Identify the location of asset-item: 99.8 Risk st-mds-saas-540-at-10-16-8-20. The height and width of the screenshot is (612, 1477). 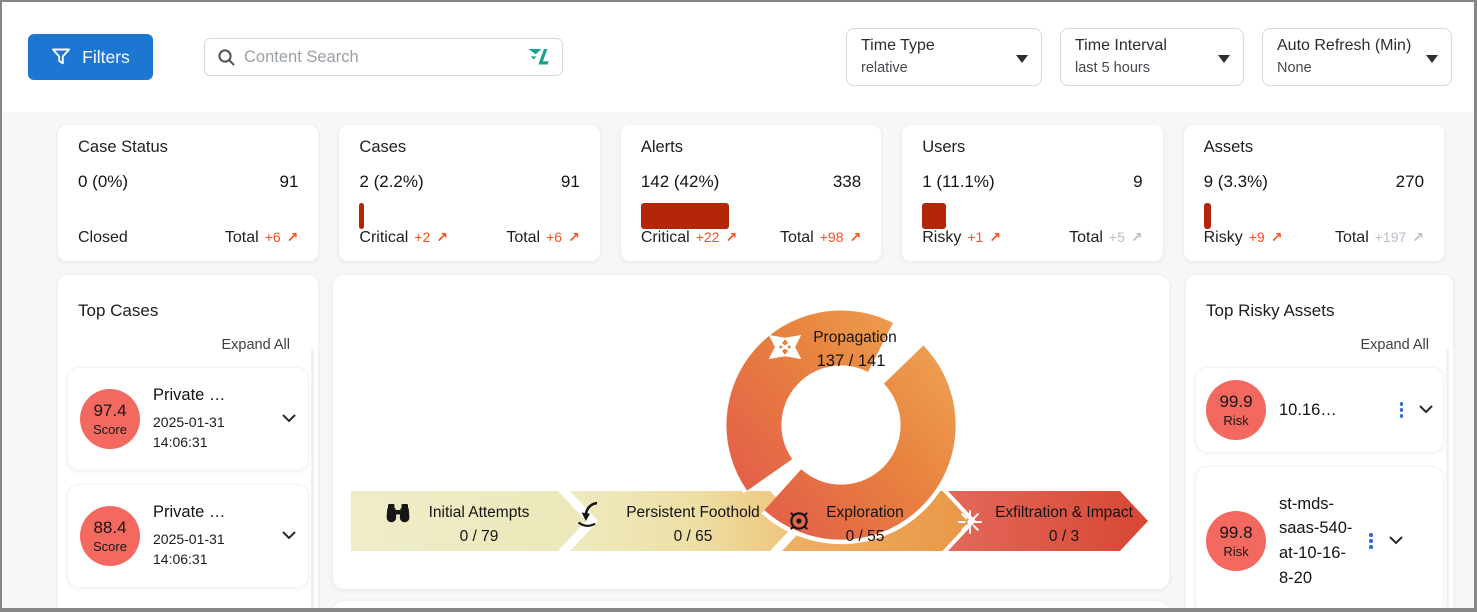
(1319, 537).